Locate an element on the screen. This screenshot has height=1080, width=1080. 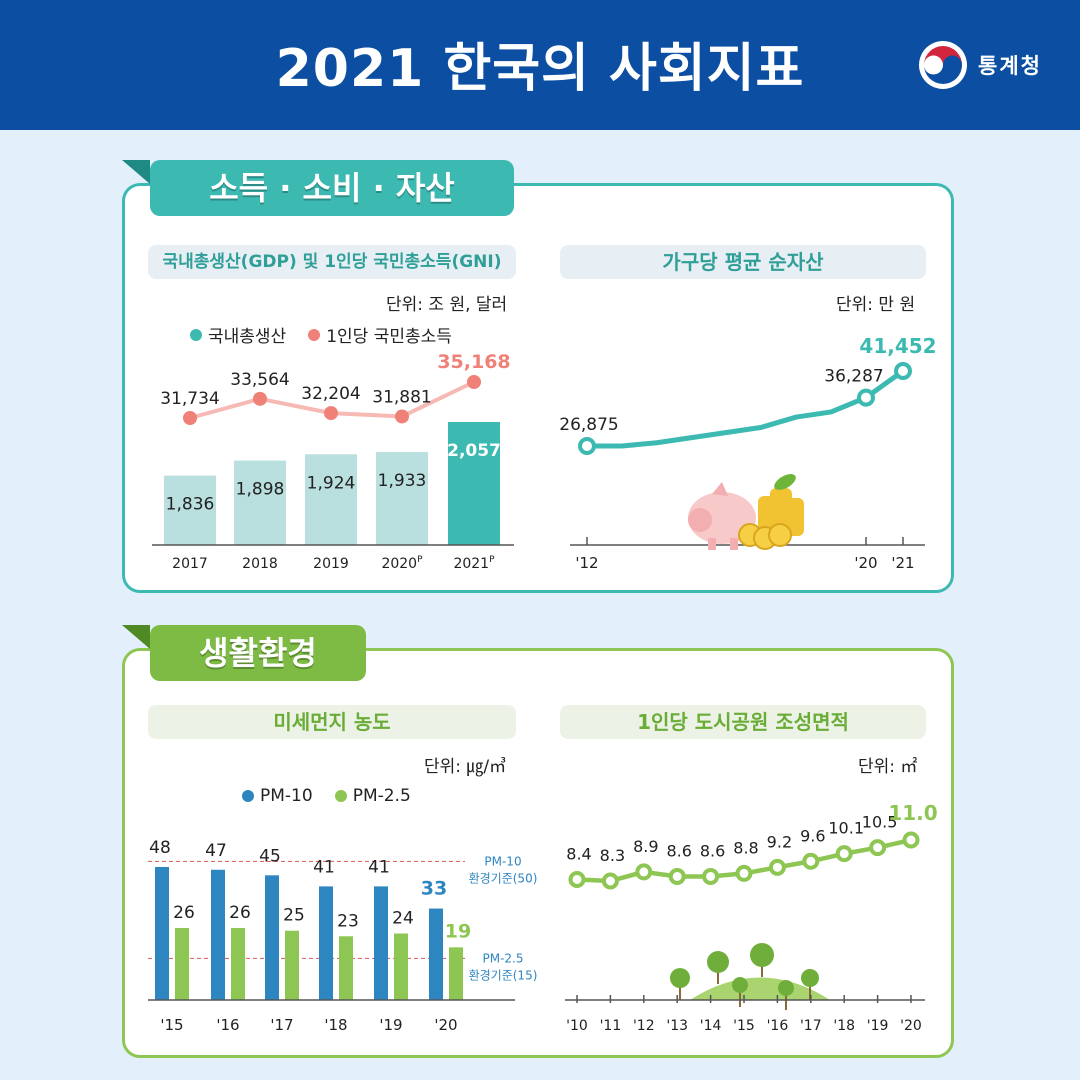
assets-value-label: 36,287 is located at coordinates (853, 377).